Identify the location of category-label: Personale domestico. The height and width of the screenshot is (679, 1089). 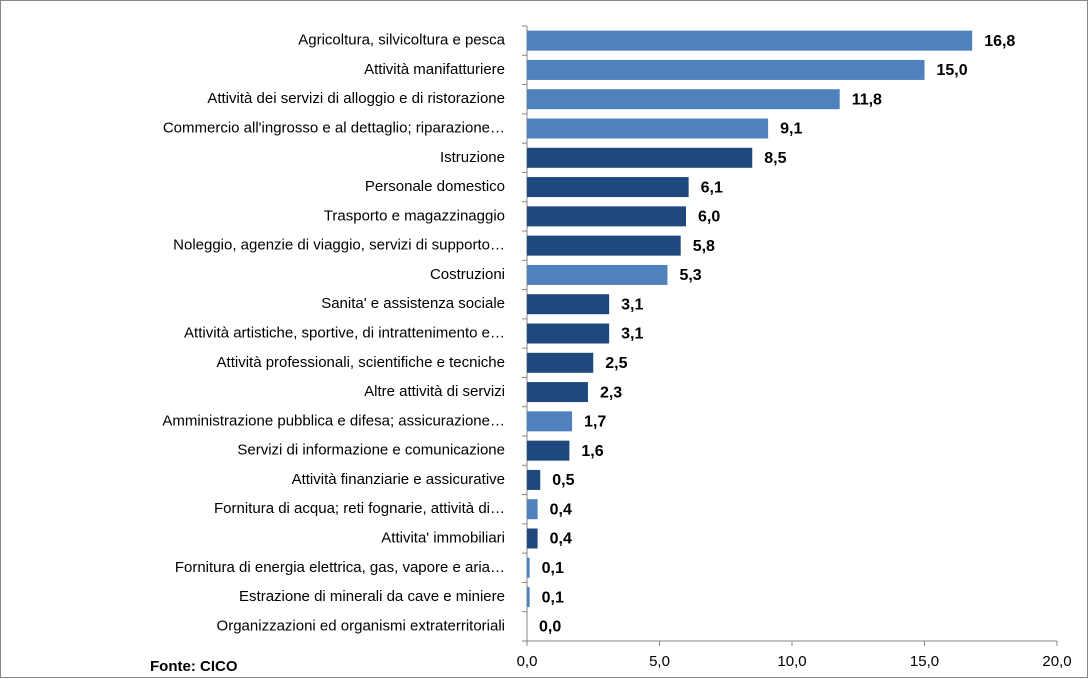
(435, 186).